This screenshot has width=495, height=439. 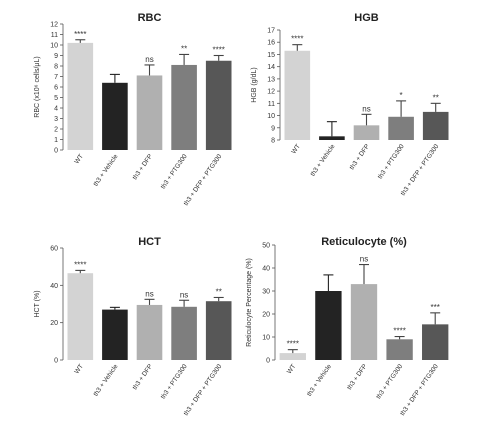 I want to click on chart-title: HGB, so click(x=366, y=18).